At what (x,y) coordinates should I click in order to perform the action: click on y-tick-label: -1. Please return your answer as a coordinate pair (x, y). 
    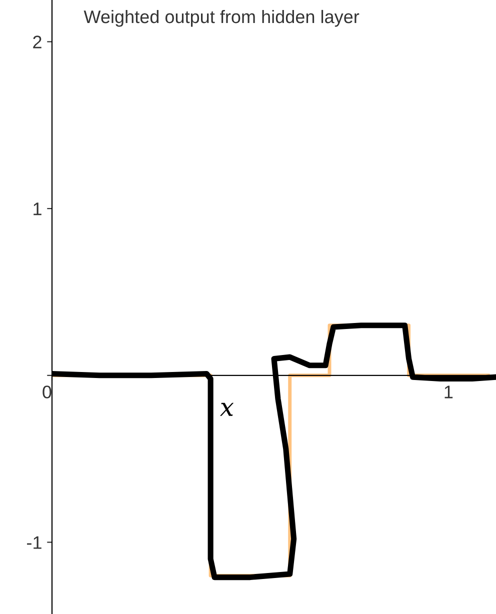
    Looking at the image, I should click on (34, 542).